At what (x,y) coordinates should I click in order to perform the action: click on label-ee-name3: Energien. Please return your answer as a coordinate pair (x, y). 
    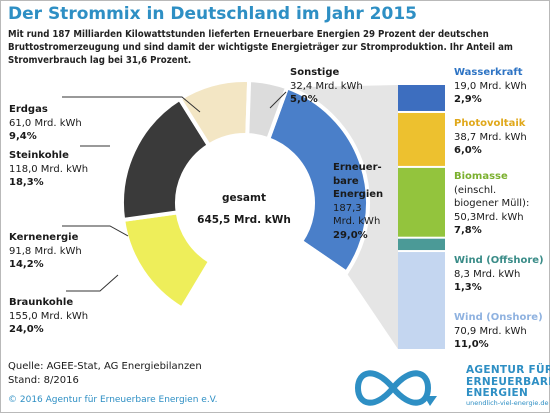
    Looking at the image, I should click on (358, 194).